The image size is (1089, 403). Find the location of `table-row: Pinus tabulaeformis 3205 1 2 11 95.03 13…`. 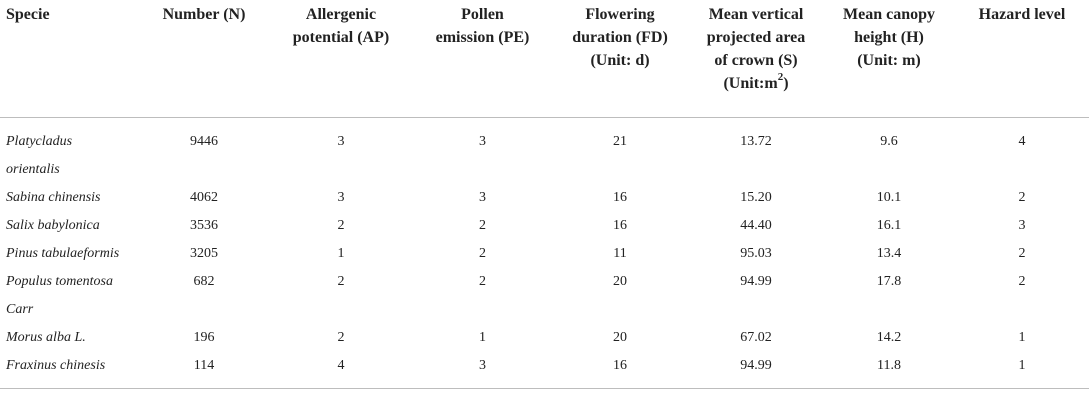

table-row: Pinus tabulaeformis 3205 1 2 11 95.03 13… is located at coordinates (544, 254).